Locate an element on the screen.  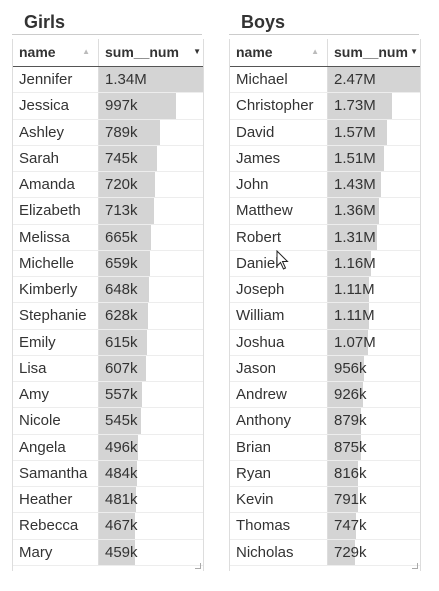
table-row: Kimberly 648k is located at coordinates (108, 290).